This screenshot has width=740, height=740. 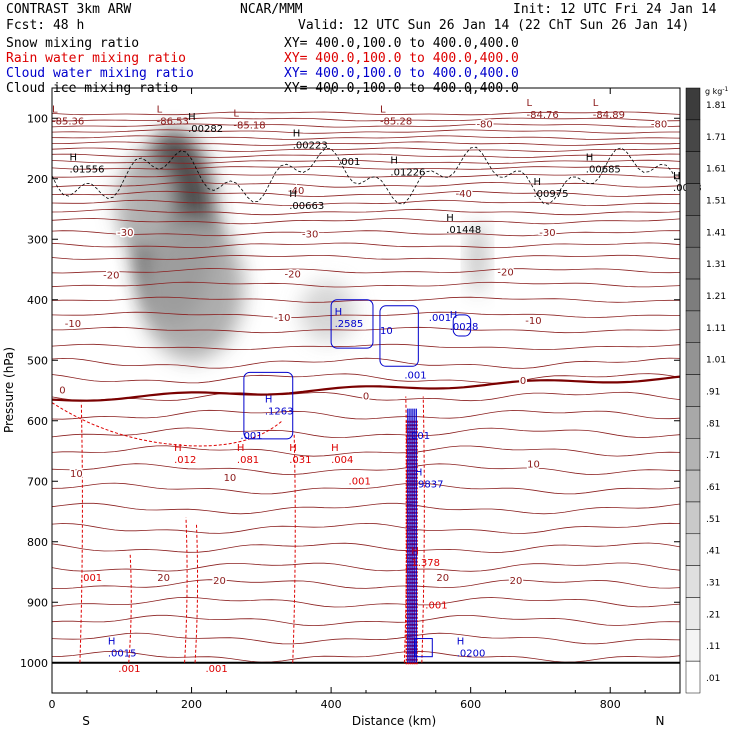 I want to click on x-tick-label: 200, so click(x=191, y=704).